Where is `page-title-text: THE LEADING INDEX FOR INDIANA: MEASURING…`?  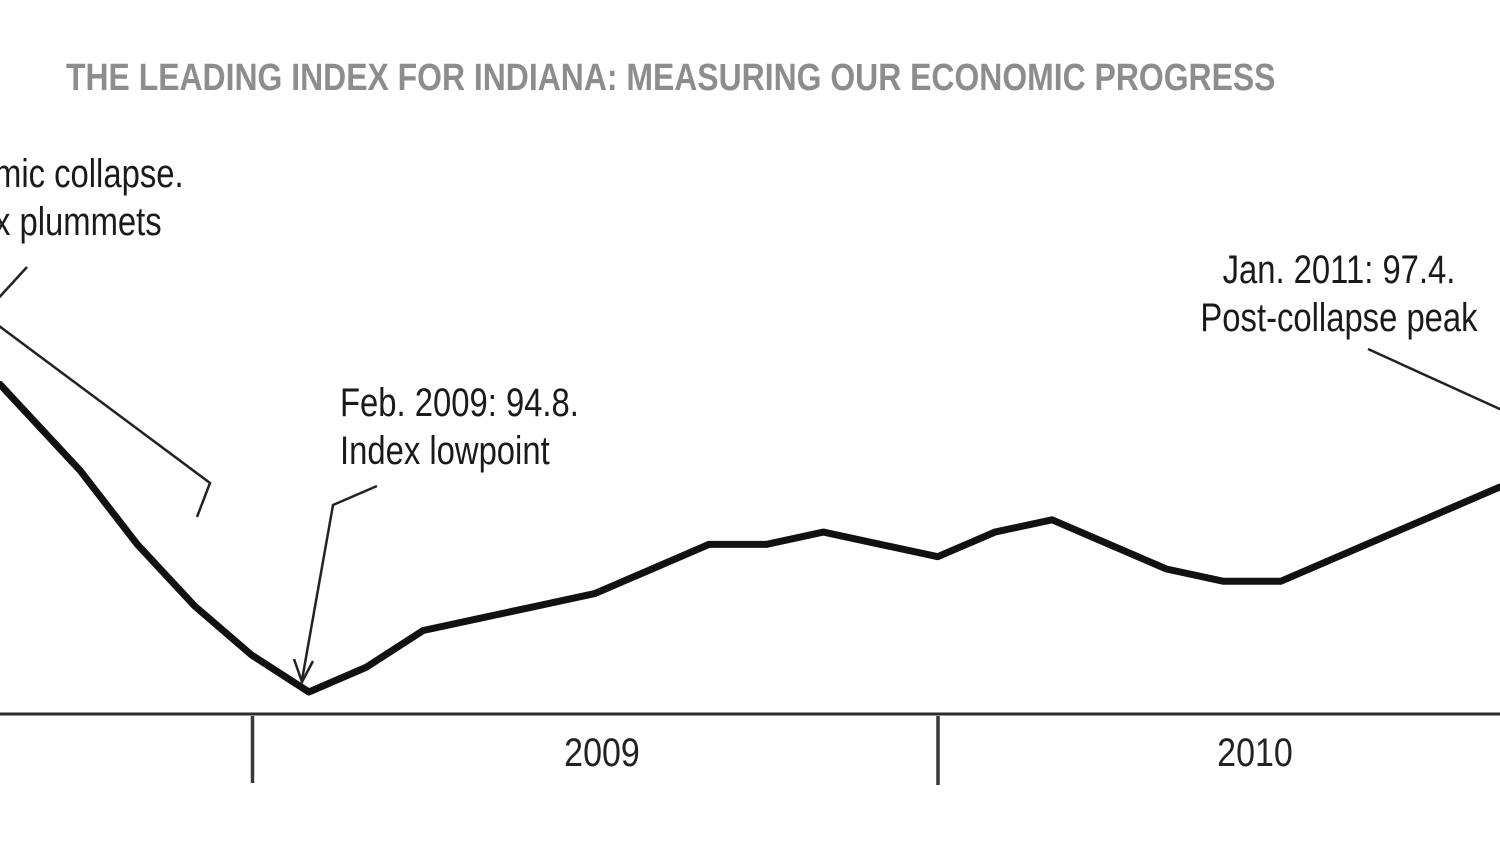
page-title-text: THE LEADING INDEX FOR INDIANA: MEASURING… is located at coordinates (671, 78).